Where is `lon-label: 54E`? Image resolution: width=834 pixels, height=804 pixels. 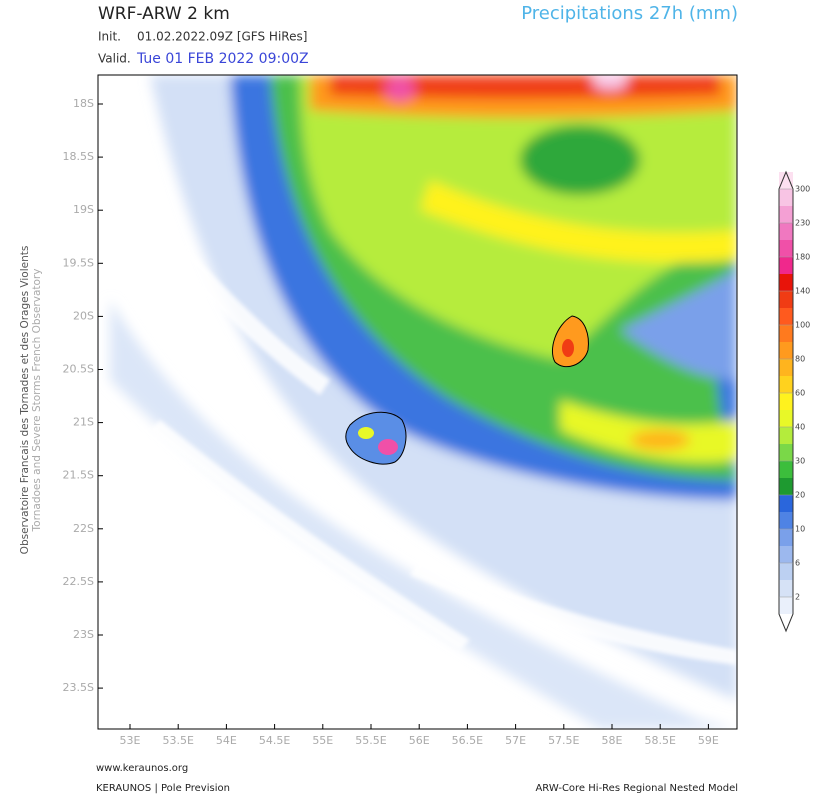
lon-label: 54E is located at coordinates (226, 740).